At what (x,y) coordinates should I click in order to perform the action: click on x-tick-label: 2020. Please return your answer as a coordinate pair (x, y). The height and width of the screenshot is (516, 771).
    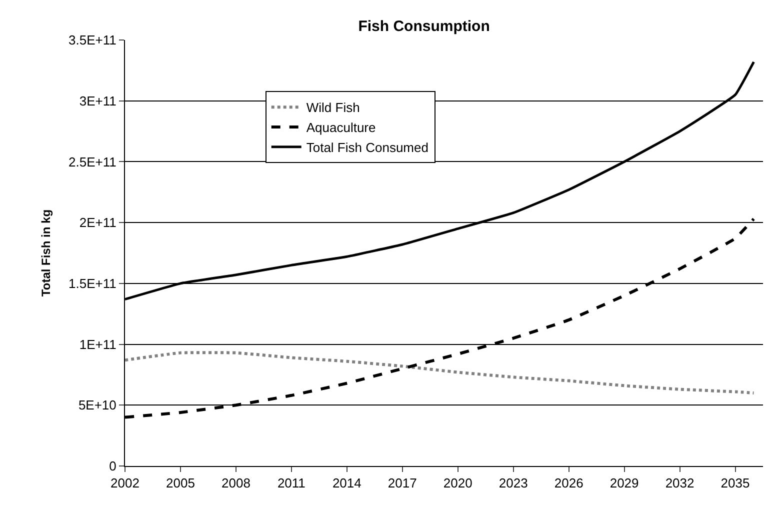
    Looking at the image, I should click on (457, 483).